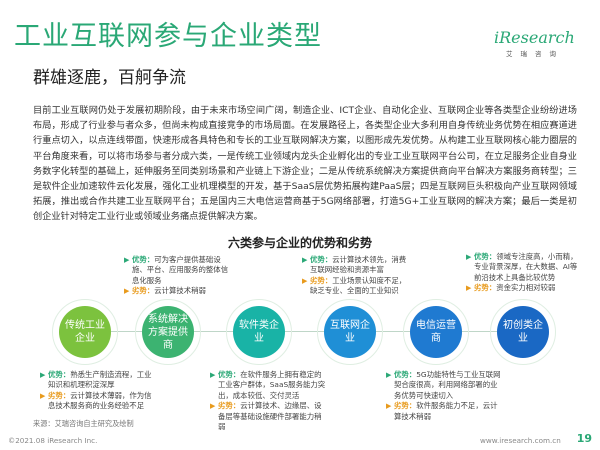 The width and height of the screenshot is (600, 450). Describe the element at coordinates (299, 243) in the screenshot. I see `section-title: 六类参与企业的优势和劣势` at that location.